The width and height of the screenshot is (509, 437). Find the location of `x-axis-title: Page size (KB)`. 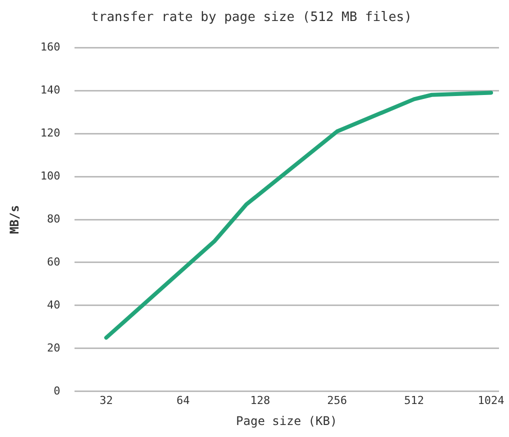

x-axis-title: Page size (KB) is located at coordinates (287, 421).